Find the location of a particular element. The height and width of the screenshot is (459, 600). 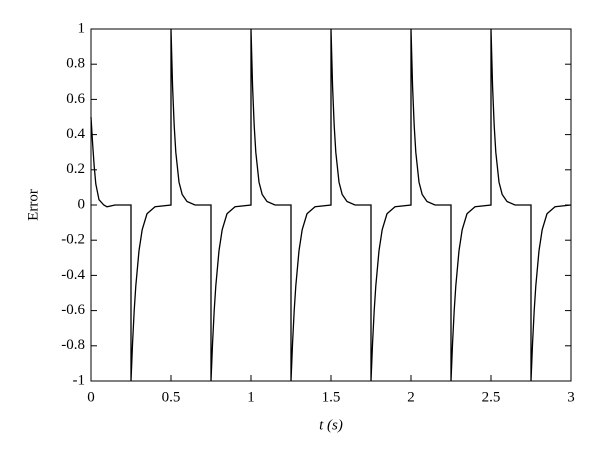

y-tick-label: -0.2 is located at coordinates (73, 240).